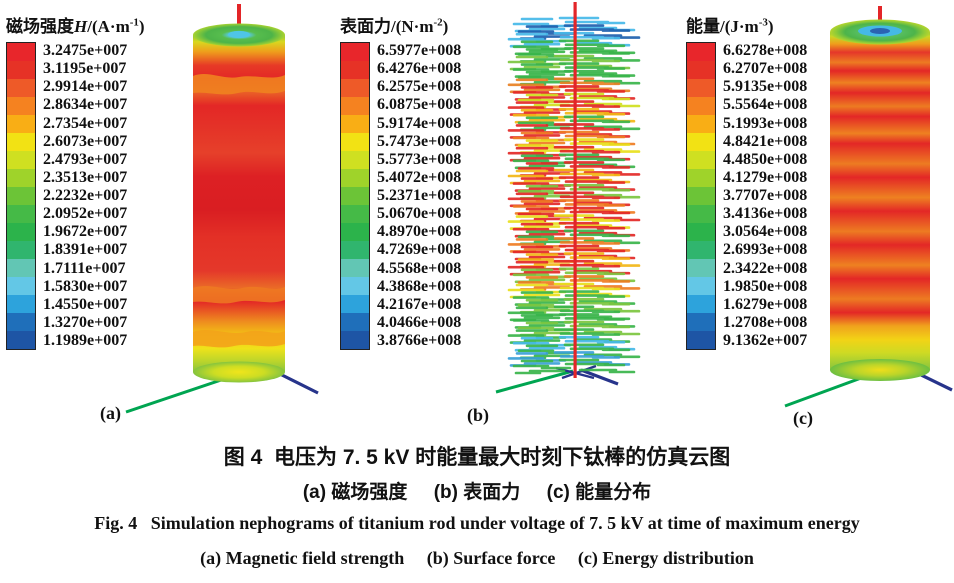 The width and height of the screenshot is (954, 583). I want to click on legend-value: 5.1993e+008, so click(765, 123).